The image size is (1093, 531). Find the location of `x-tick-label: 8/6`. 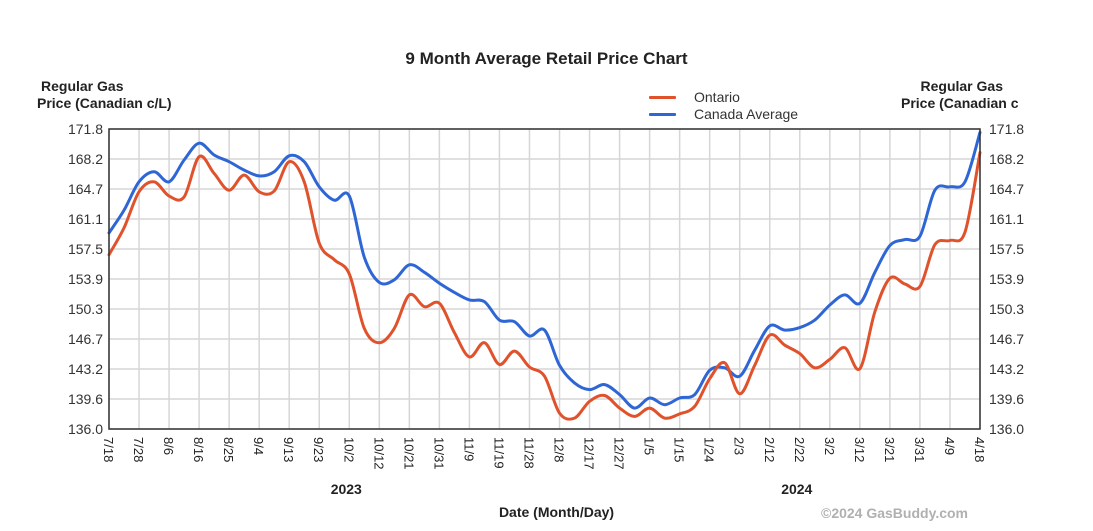

x-tick-label: 8/6 is located at coordinates (168, 446).